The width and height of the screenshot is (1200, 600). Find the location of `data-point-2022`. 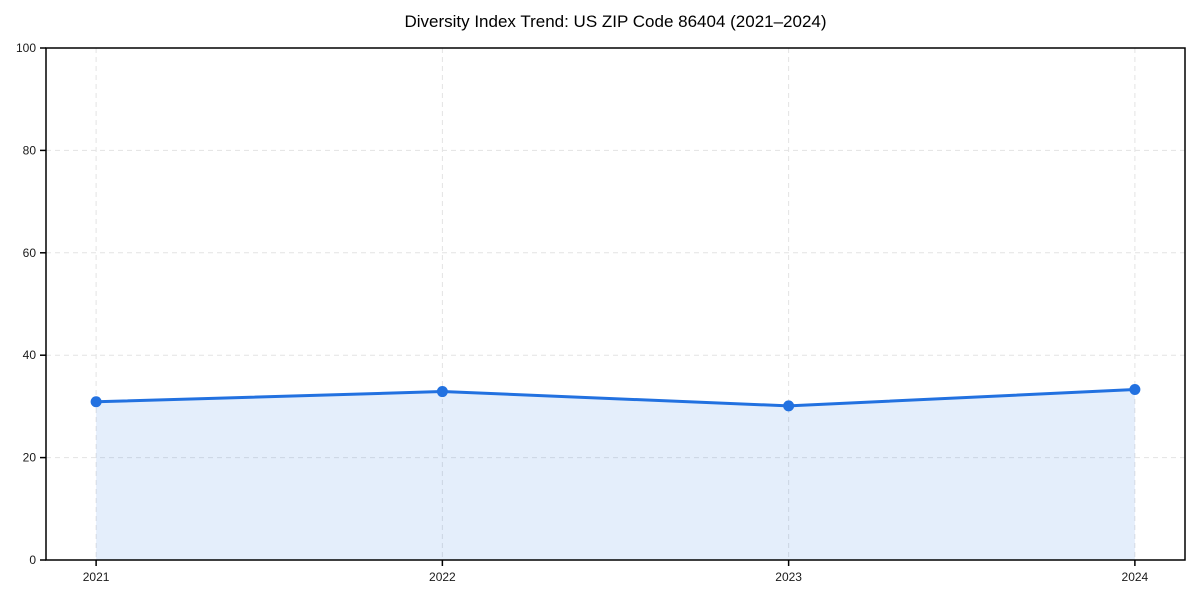

data-point-2022 is located at coordinates (442, 392).